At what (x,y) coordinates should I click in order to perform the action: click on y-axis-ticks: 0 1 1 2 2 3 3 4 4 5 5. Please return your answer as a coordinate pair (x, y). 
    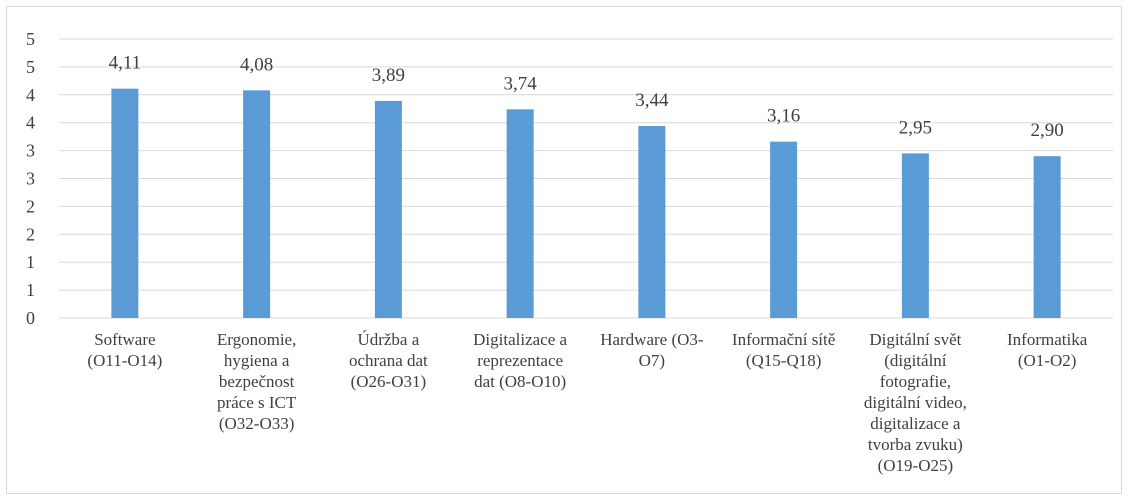
    Looking at the image, I should click on (30, 178).